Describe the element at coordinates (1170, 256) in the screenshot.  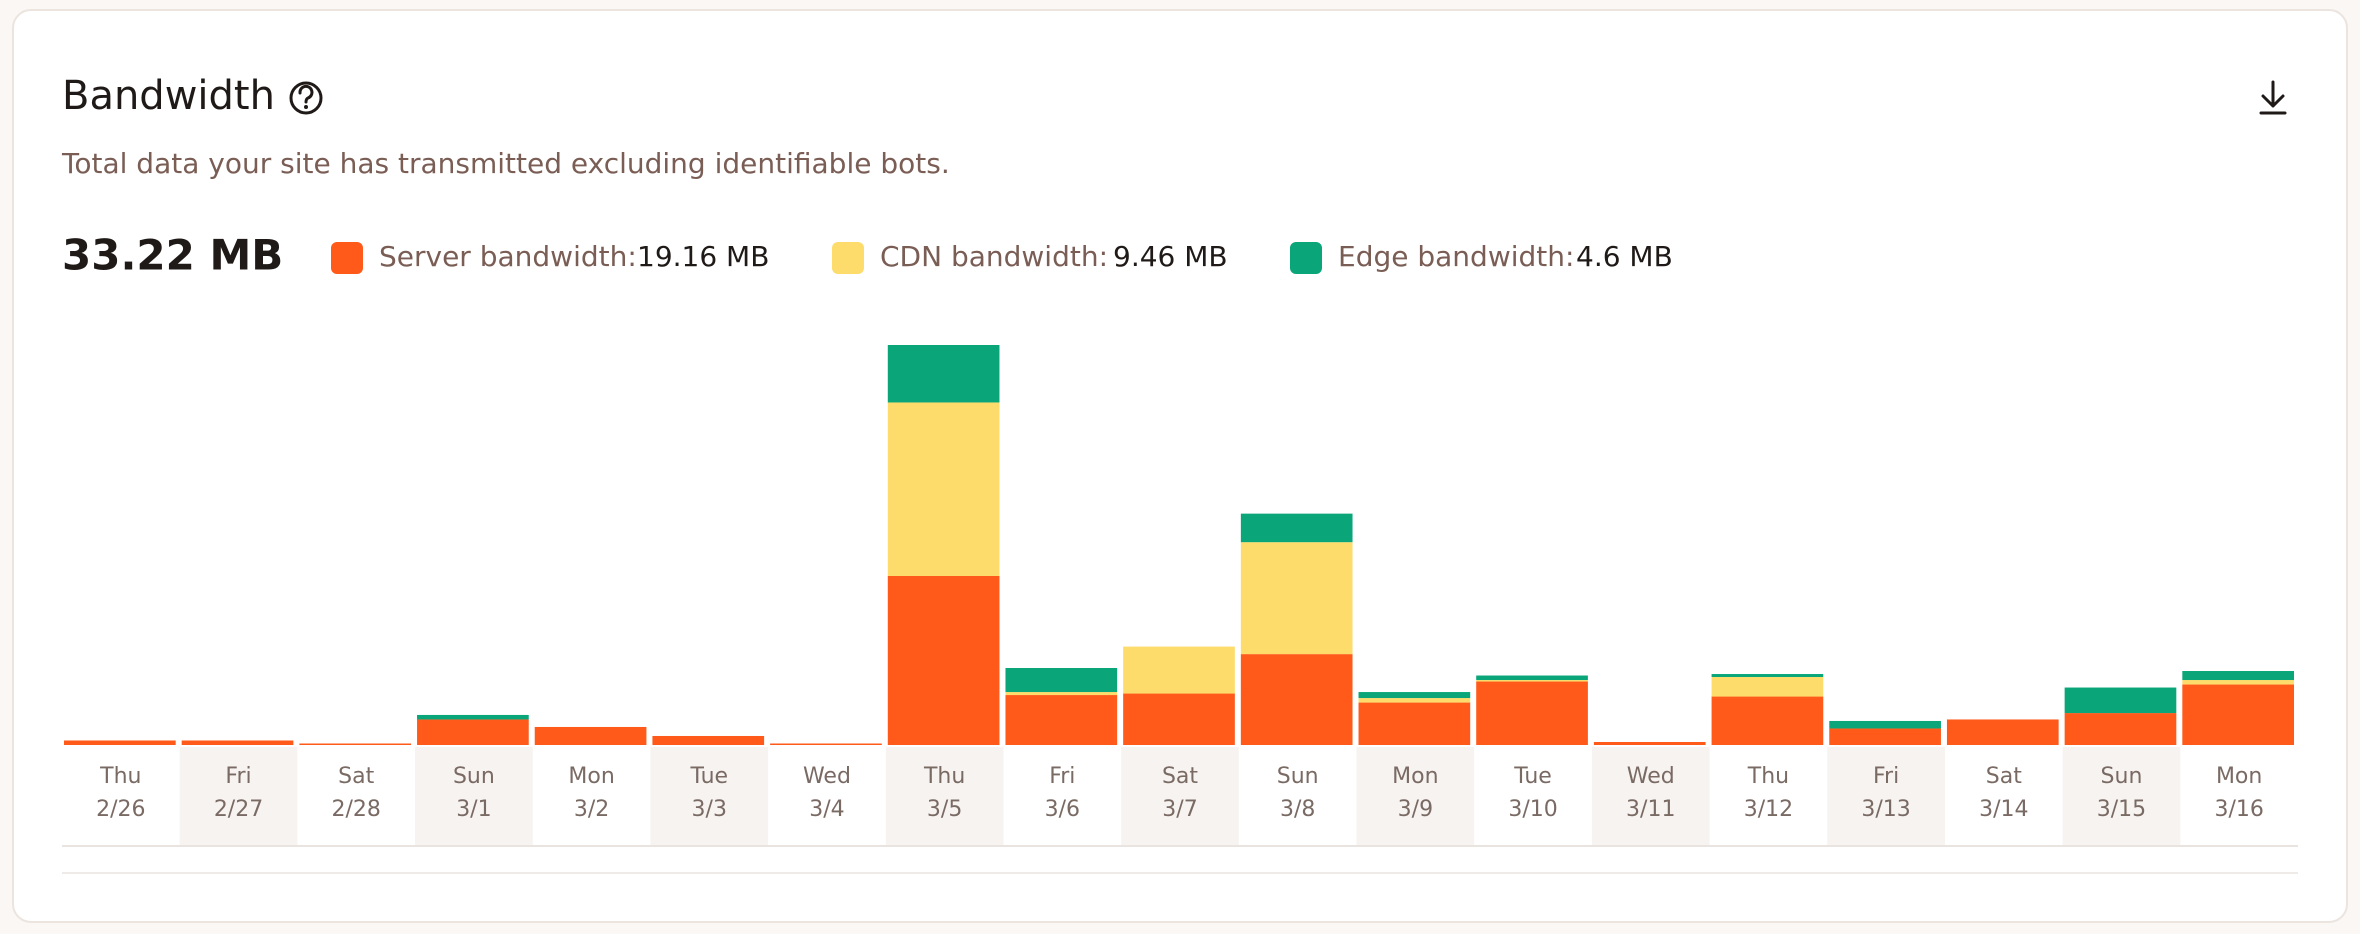
I see `legend-value: 9.46 MB` at that location.